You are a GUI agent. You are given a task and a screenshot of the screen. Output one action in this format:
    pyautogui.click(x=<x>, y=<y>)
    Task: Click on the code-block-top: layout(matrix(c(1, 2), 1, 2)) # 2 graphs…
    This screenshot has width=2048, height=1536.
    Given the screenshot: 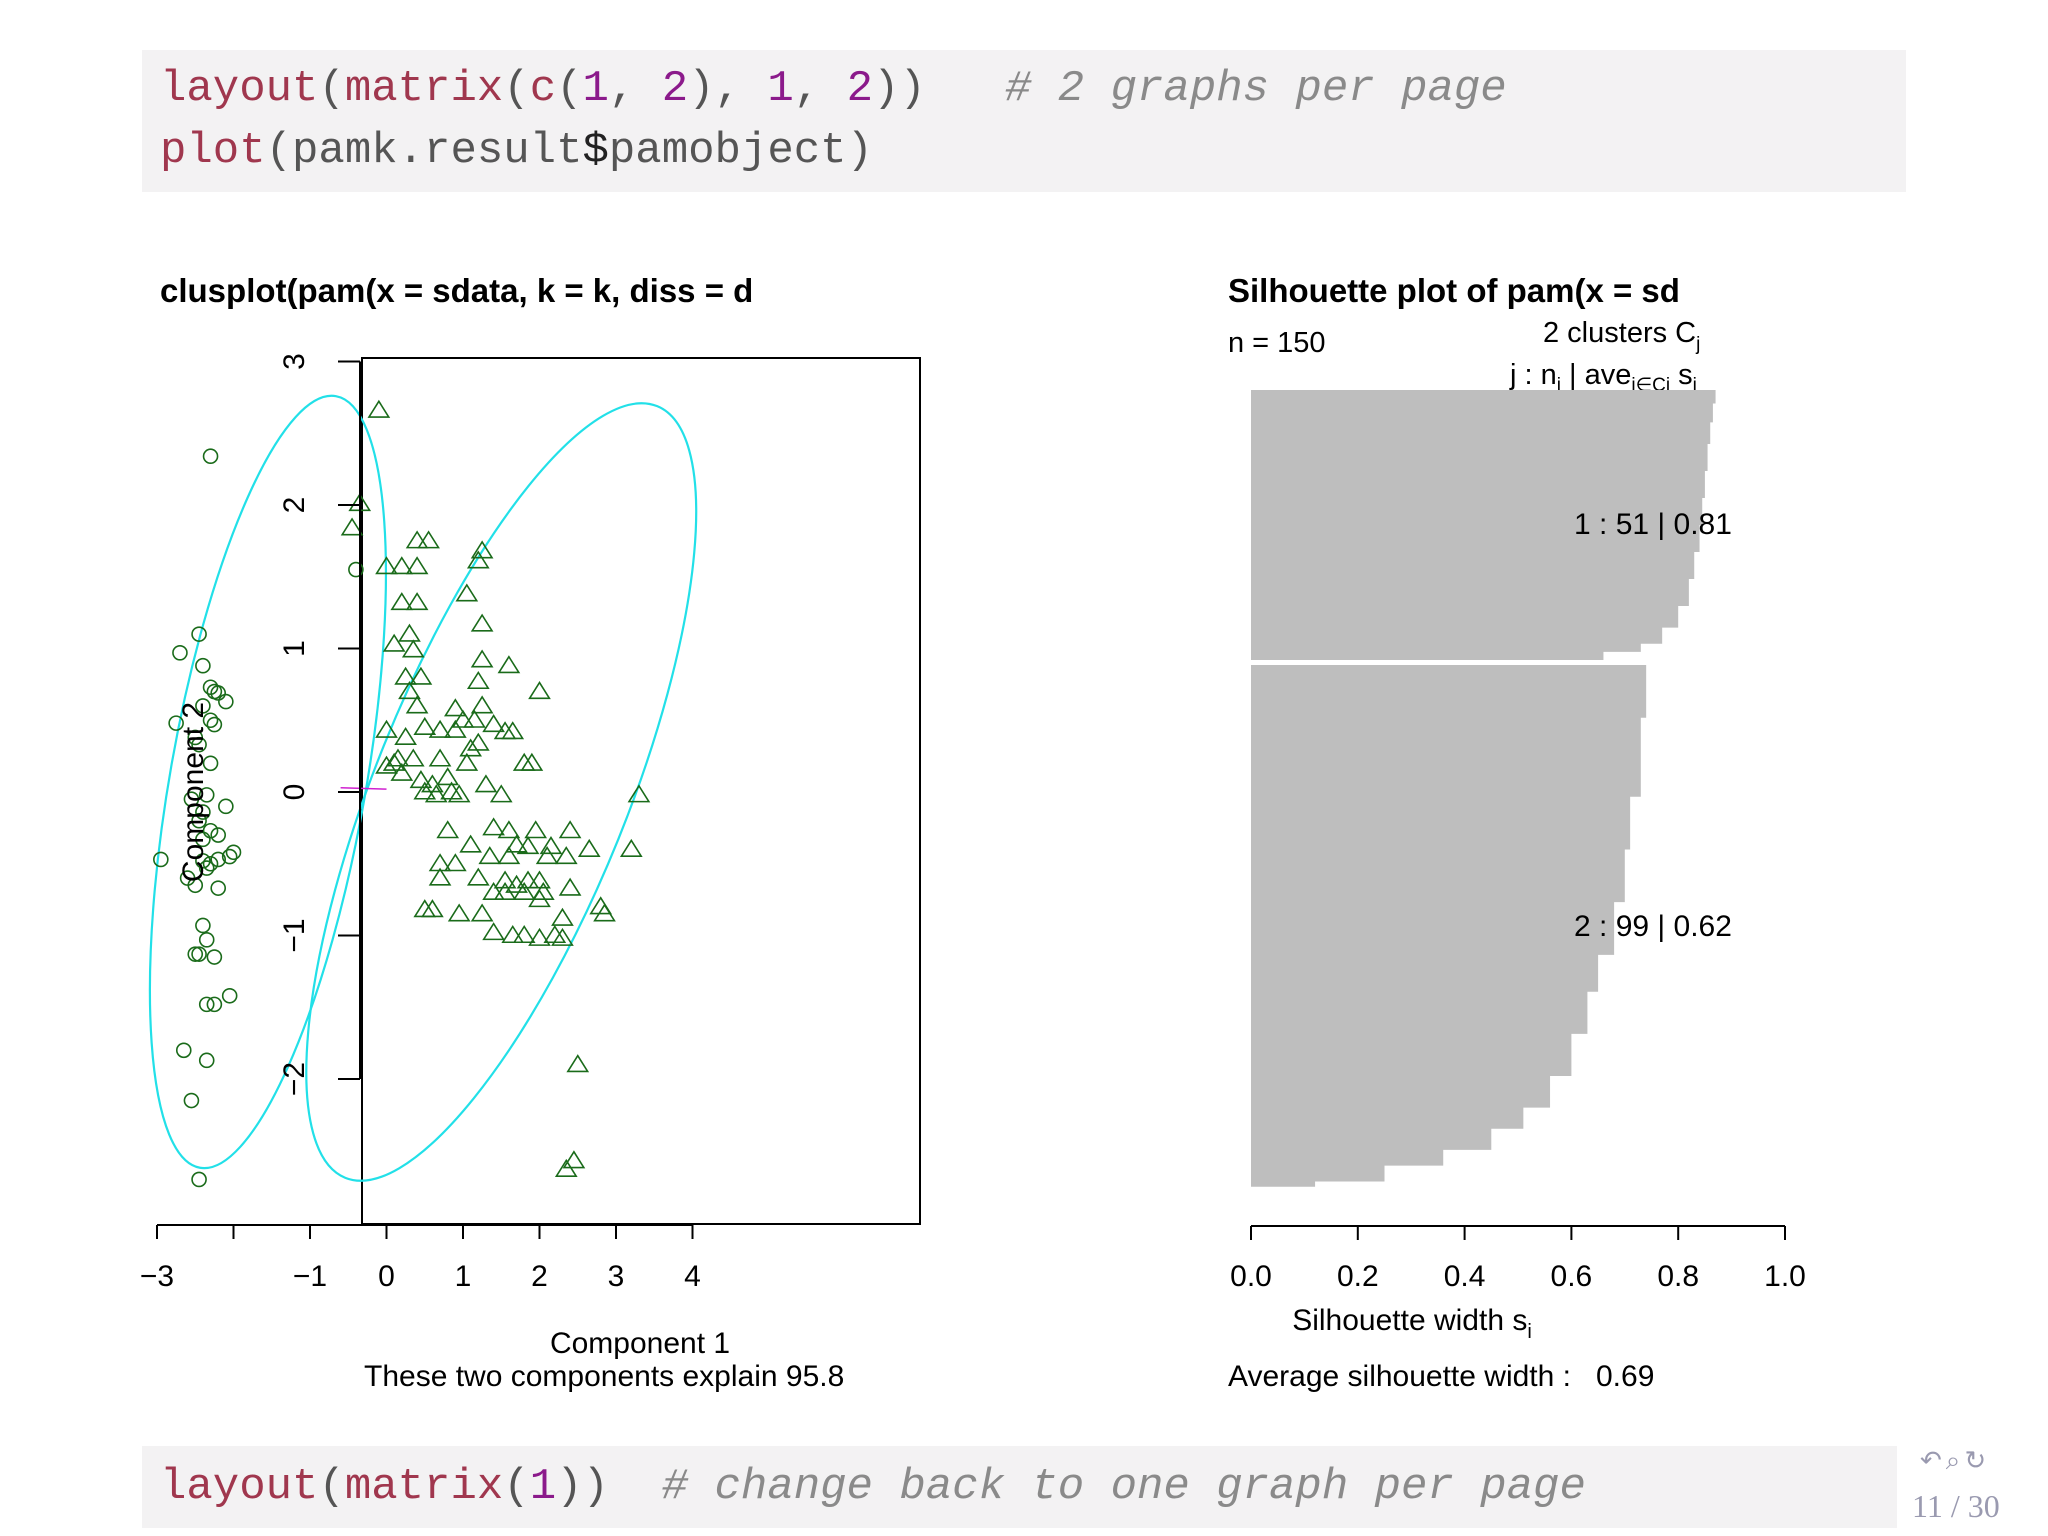 What is the action you would take?
    pyautogui.click(x=1024, y=121)
    